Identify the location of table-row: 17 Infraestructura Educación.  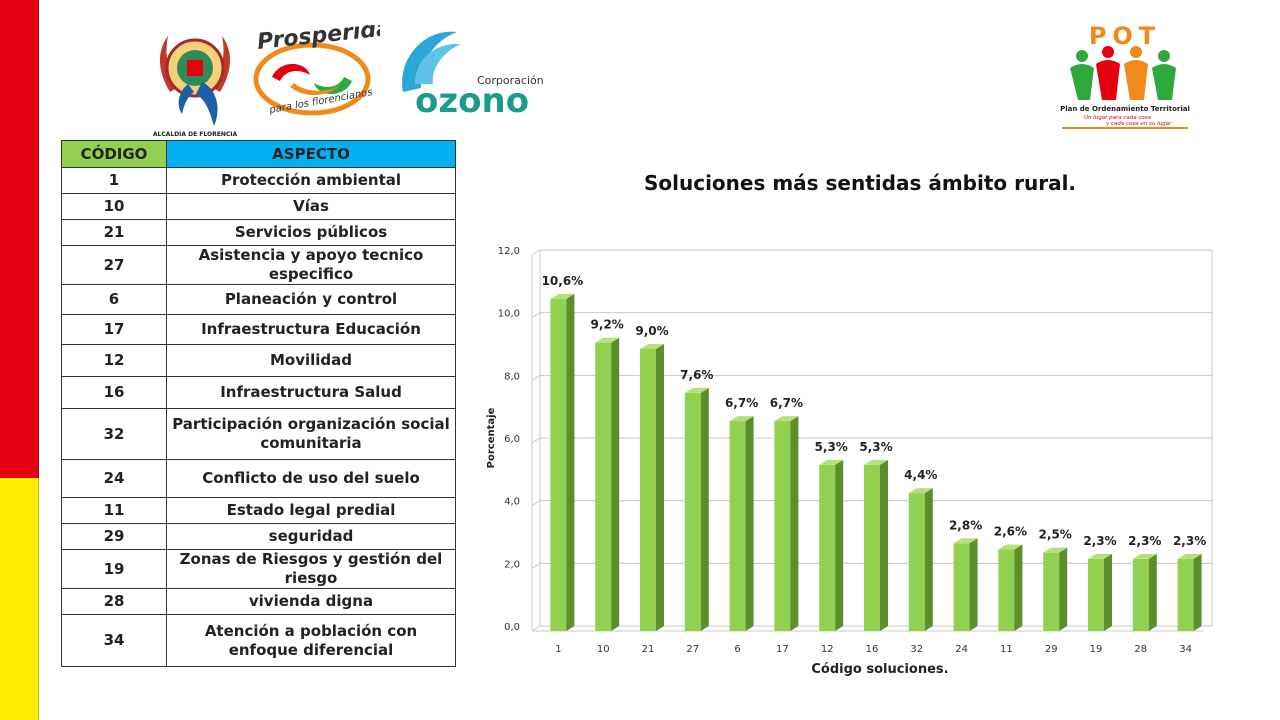
(258, 329).